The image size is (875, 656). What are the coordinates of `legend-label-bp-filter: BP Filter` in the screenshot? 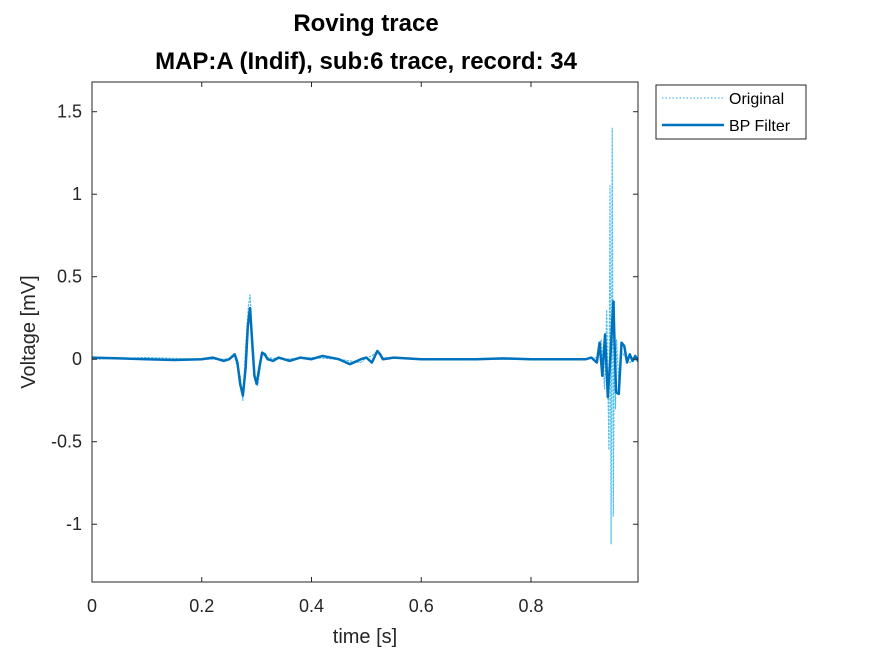 It's located at (760, 126).